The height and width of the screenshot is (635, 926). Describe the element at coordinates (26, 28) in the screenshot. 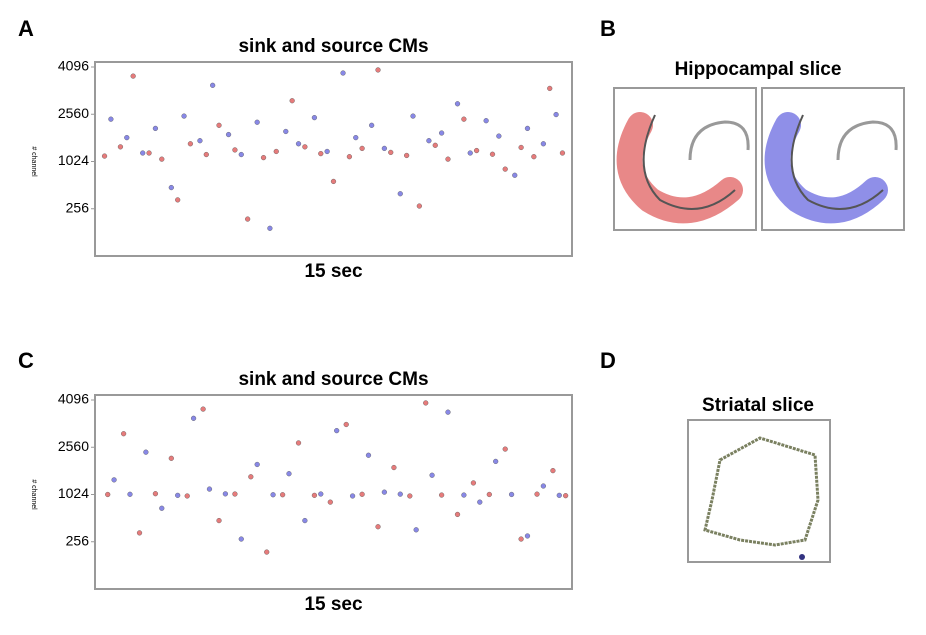

I see `panel-label: A` at that location.